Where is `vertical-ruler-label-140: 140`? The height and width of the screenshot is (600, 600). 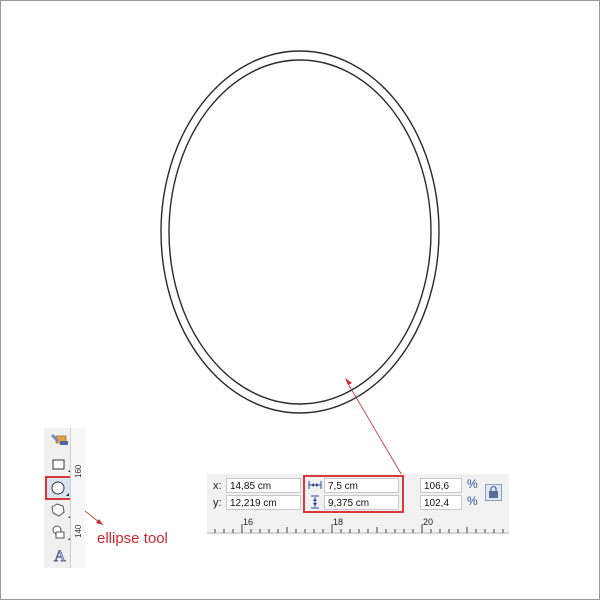
vertical-ruler-label-140: 140 is located at coordinates (78, 531).